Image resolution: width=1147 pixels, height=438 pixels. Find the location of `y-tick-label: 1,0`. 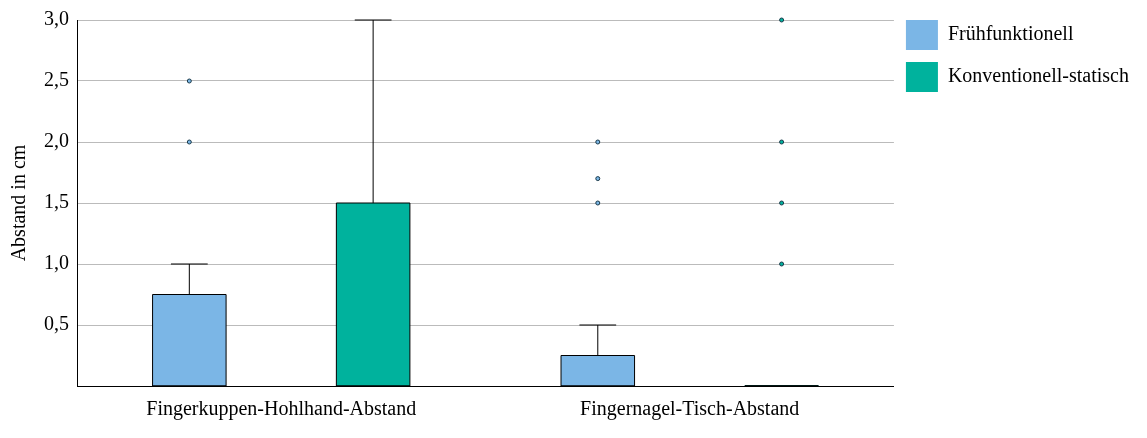

y-tick-label: 1,0 is located at coordinates (56, 262).